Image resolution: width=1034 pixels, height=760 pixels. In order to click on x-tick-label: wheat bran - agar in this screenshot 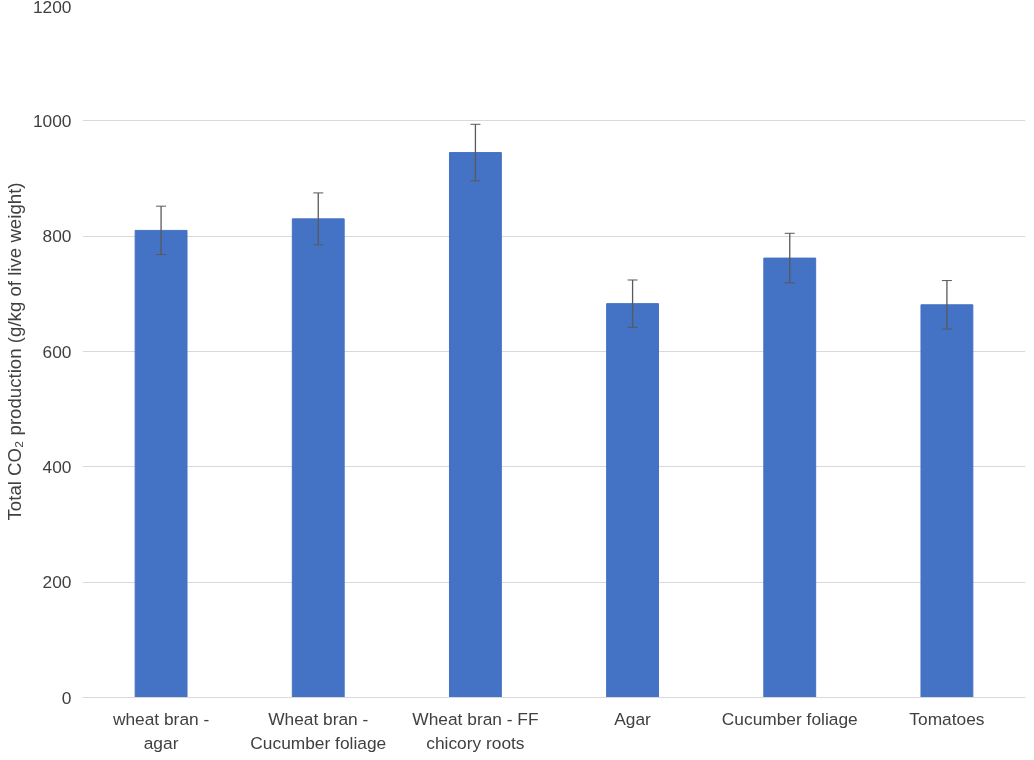, I will do `click(160, 730)`.